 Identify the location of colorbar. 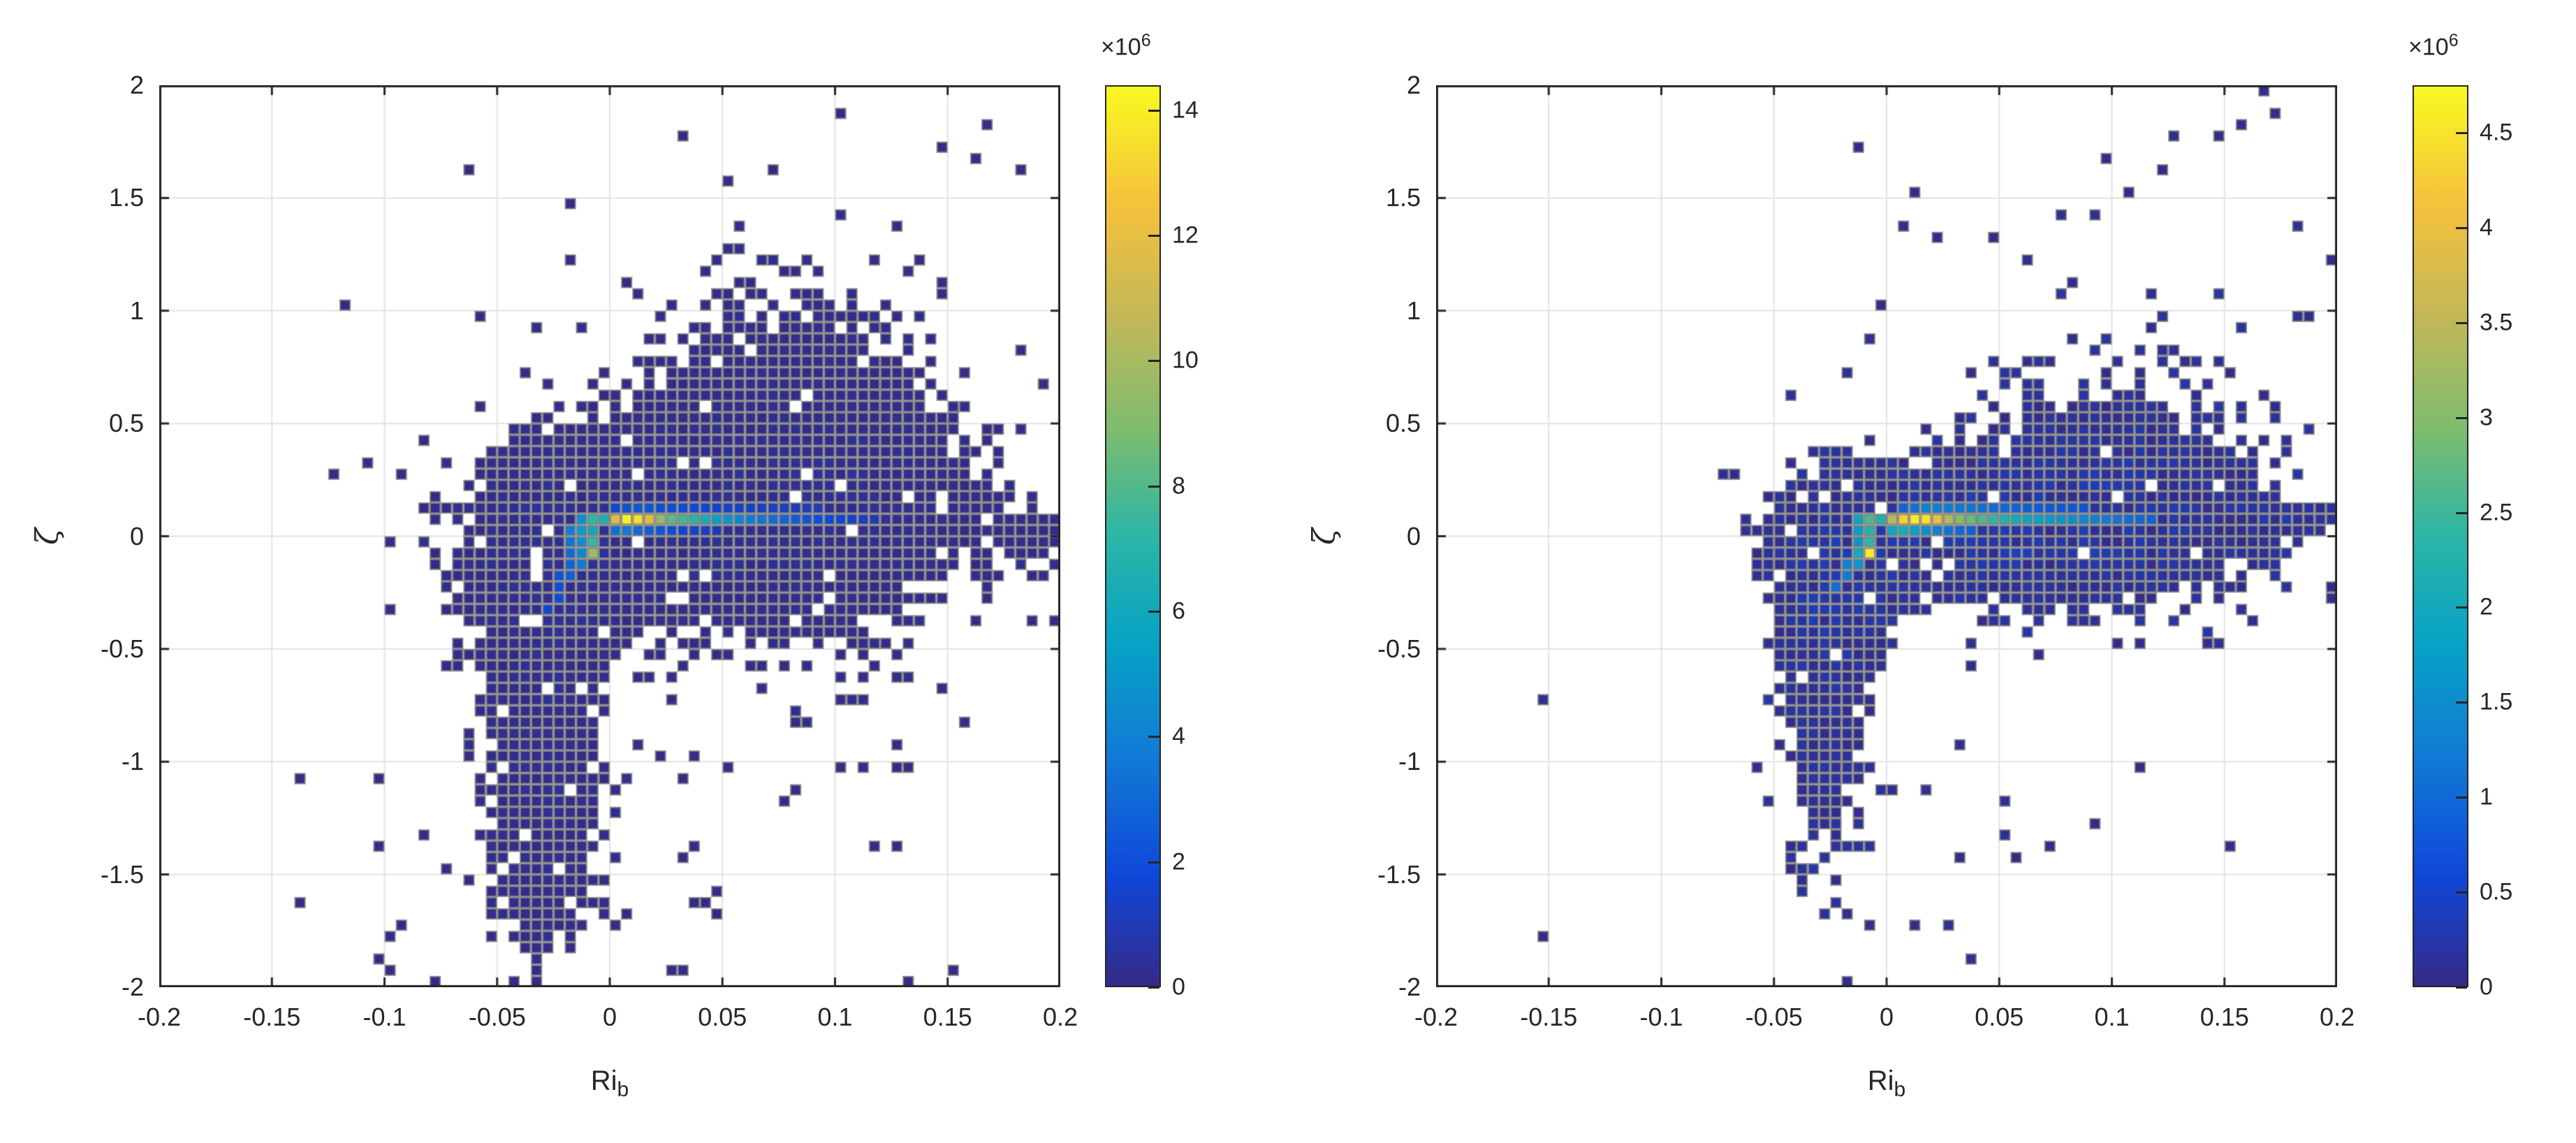
(2440, 536).